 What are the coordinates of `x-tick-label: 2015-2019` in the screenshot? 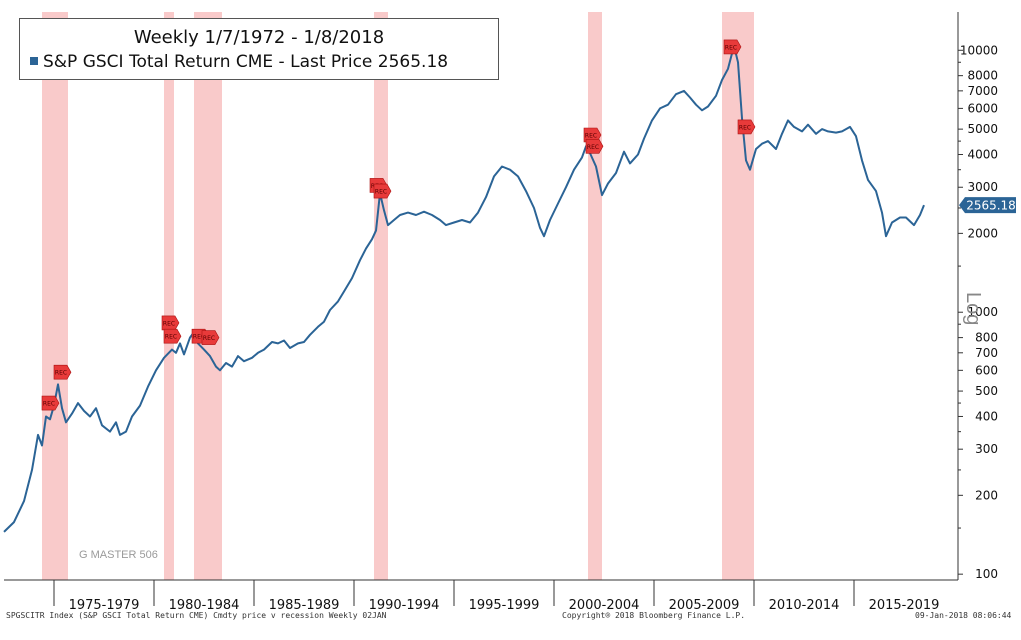 It's located at (904, 605).